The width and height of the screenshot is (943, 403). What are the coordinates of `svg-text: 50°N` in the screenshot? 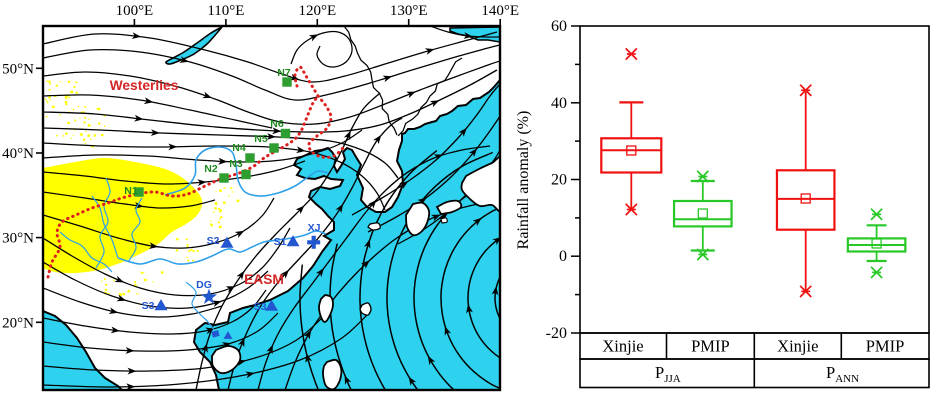 It's located at (18, 69).